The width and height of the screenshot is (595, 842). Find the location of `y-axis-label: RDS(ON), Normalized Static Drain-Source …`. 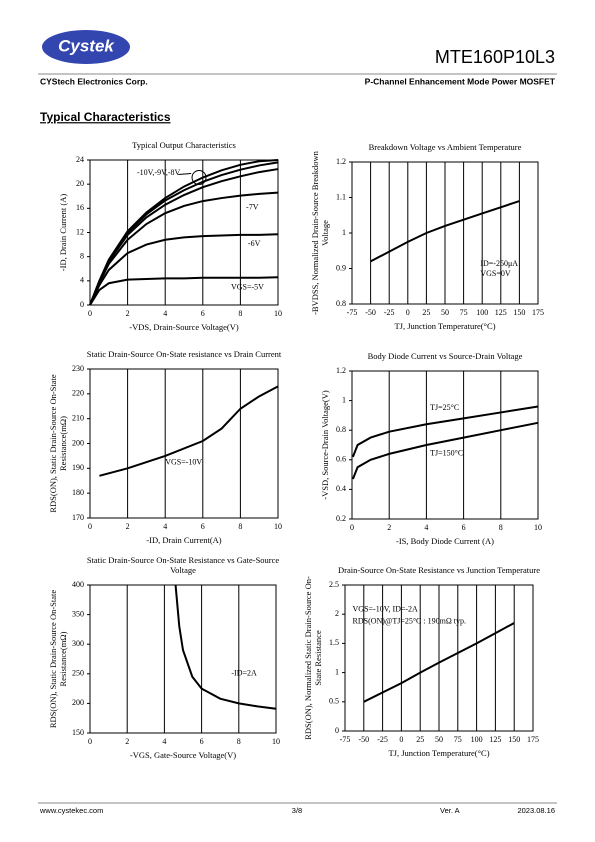

y-axis-label: RDS(ON), Normalized Static Drain-Source … is located at coordinates (308, 658).